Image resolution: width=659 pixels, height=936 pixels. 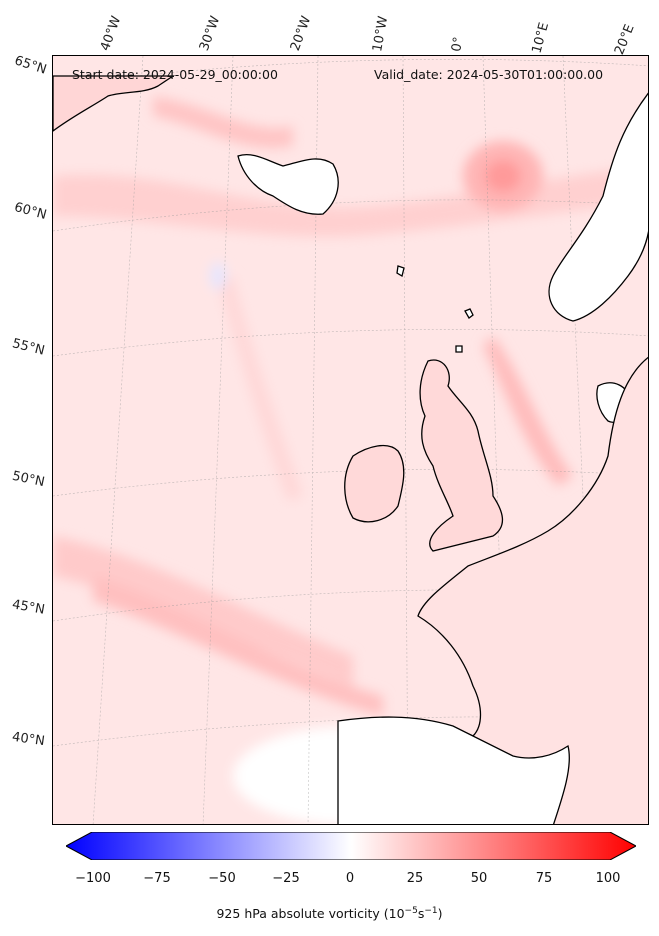 I want to click on colorbar-label-exp2: −1, so click(x=431, y=911).